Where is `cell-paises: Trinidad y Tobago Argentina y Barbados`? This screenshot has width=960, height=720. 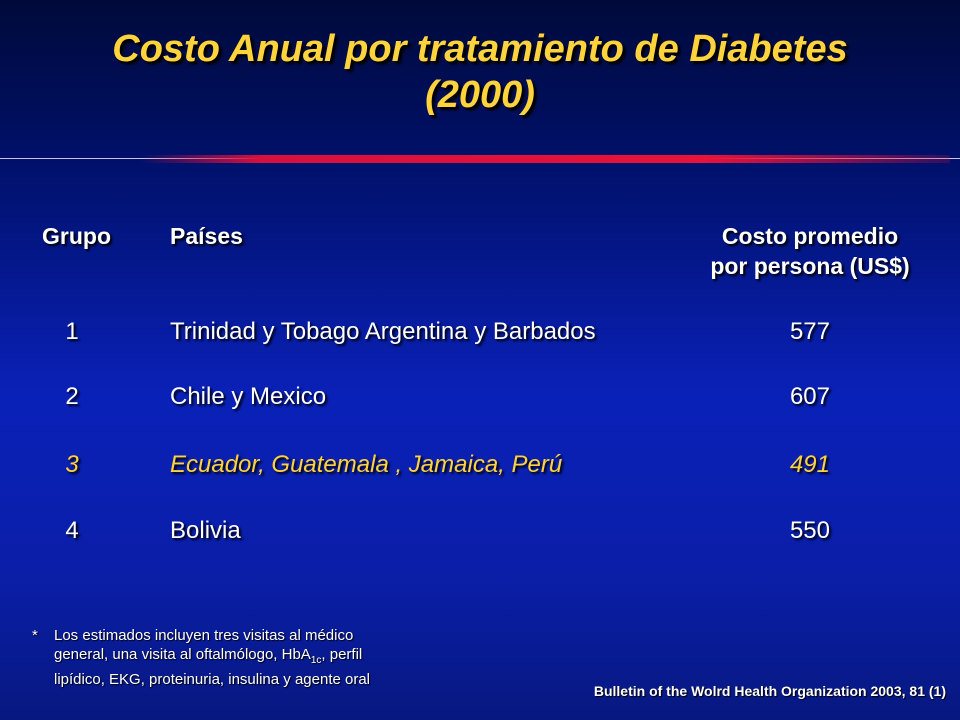
cell-paises: Trinidad y Tobago Argentina y Barbados is located at coordinates (383, 331).